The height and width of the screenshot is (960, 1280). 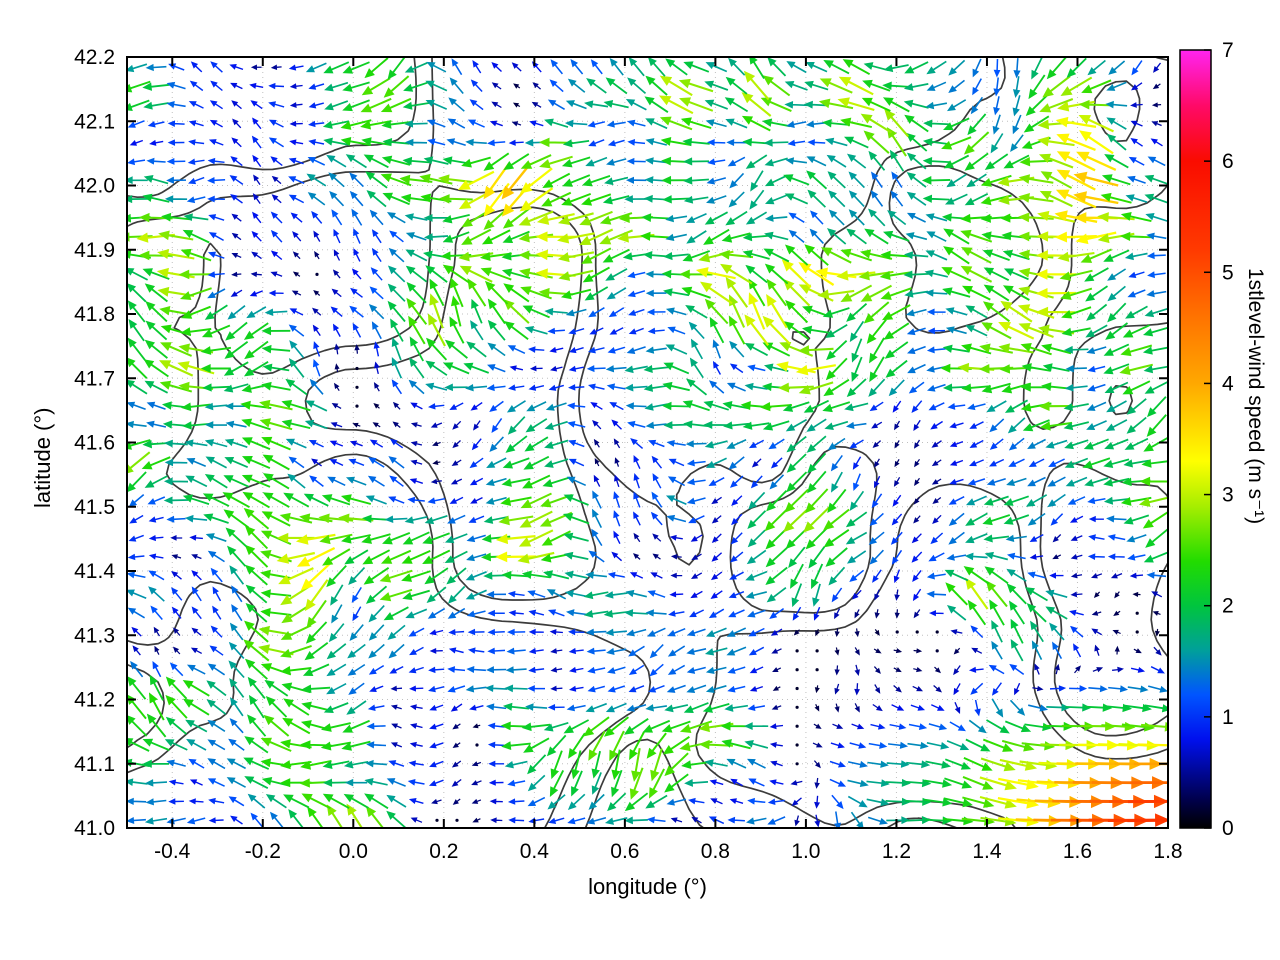 What do you see at coordinates (94, 378) in the screenshot?
I see `y-tick-label: 41.7` at bounding box center [94, 378].